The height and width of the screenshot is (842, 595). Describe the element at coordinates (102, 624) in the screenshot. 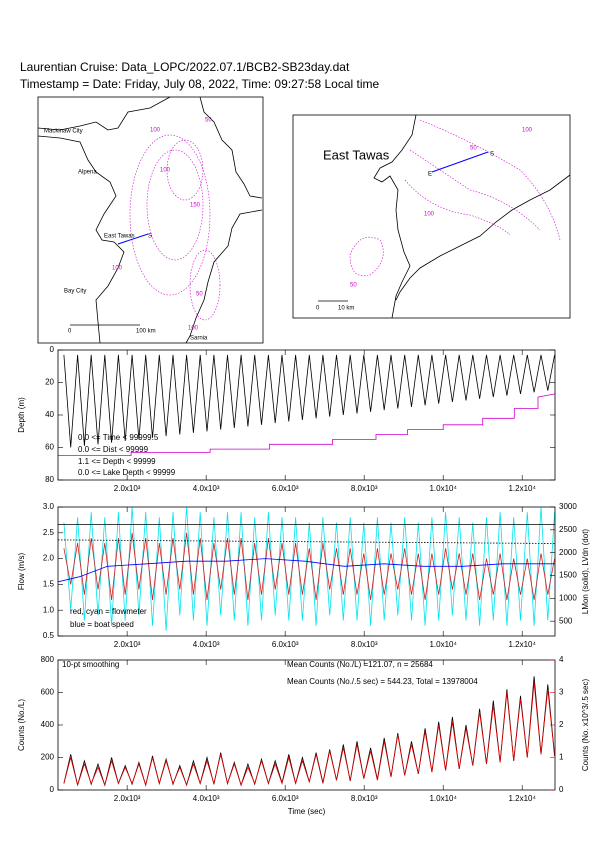

I see `annotation: blue = boat speed` at that location.